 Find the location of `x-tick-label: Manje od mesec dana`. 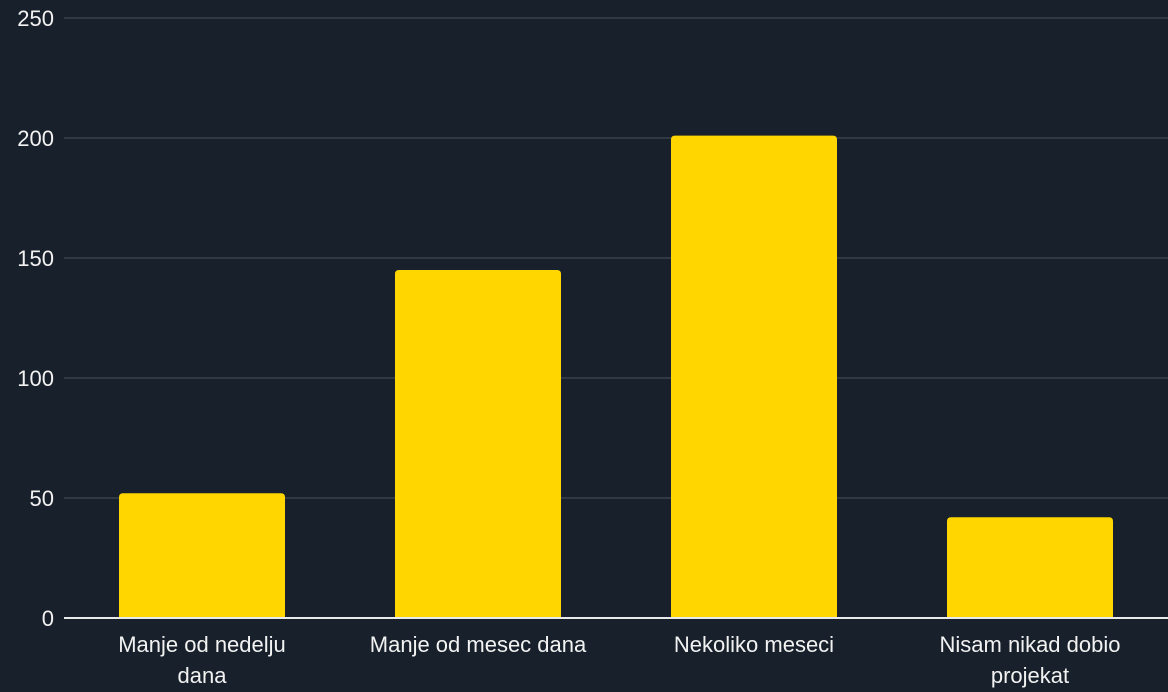

x-tick-label: Manje od mesec dana is located at coordinates (478, 644).